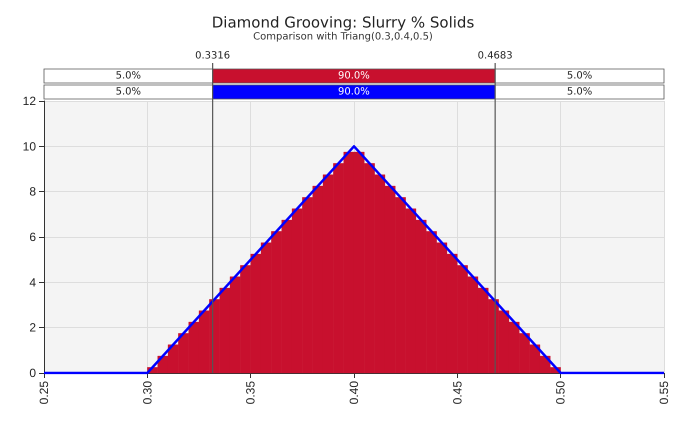 The width and height of the screenshot is (686, 421). Describe the element at coordinates (343, 37) in the screenshot. I see `chart-subtitle: Comparison with Triang(0.3,0.4,0.5)` at that location.